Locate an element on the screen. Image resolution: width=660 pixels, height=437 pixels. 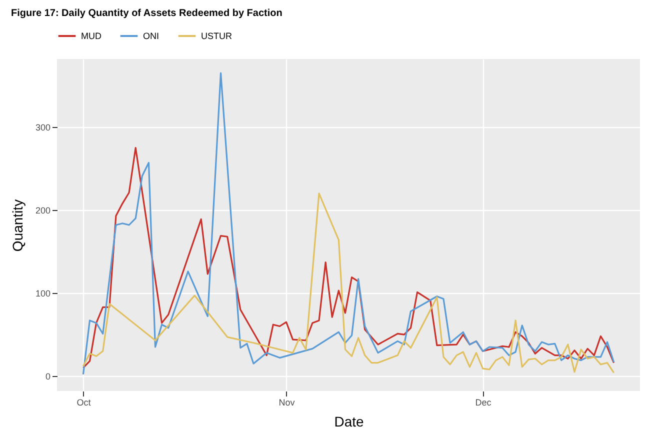
y-tick-label: 200 is located at coordinates (42, 211).